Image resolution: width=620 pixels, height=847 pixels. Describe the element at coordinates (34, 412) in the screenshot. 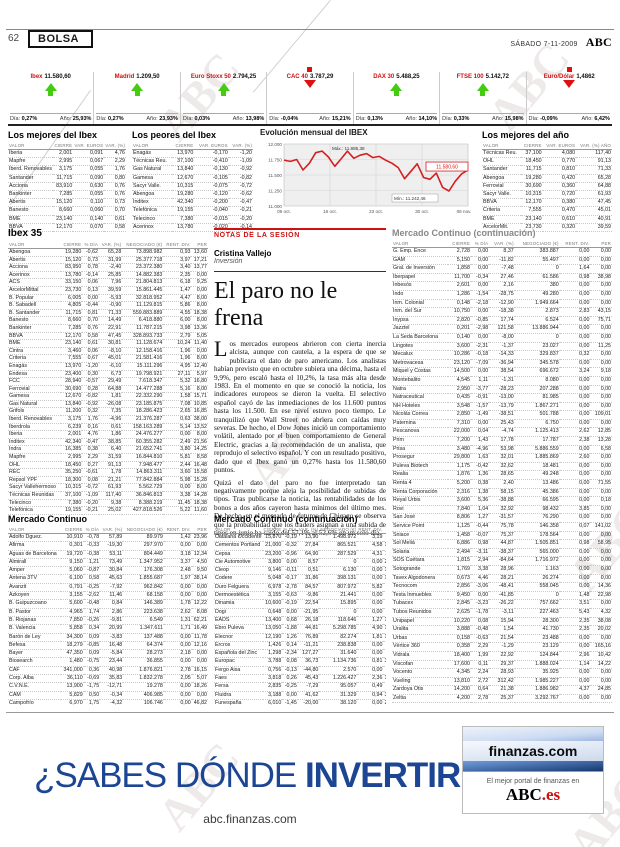

I see `cell: Grifols` at that location.